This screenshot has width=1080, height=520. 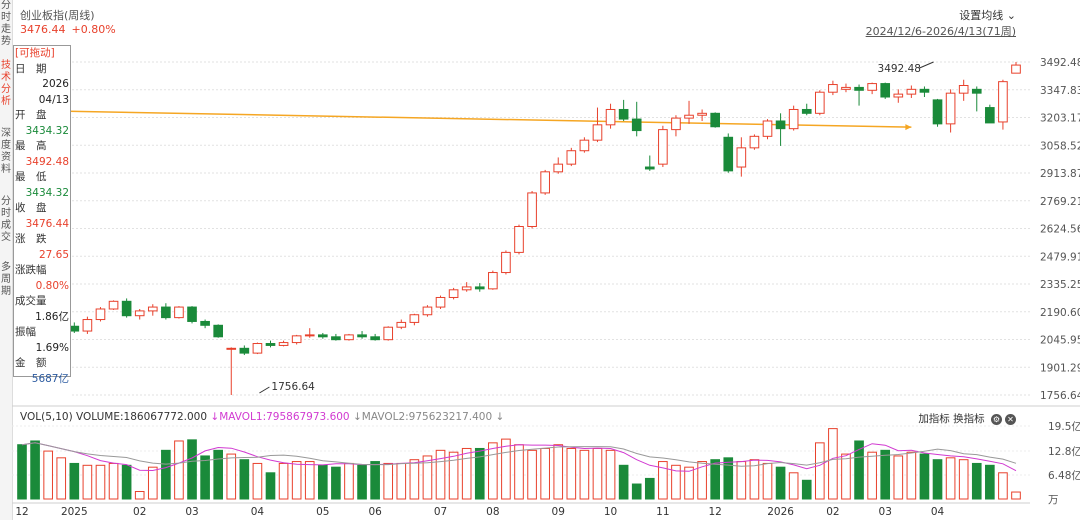 I want to click on mavol2-line, so click(x=519, y=454).